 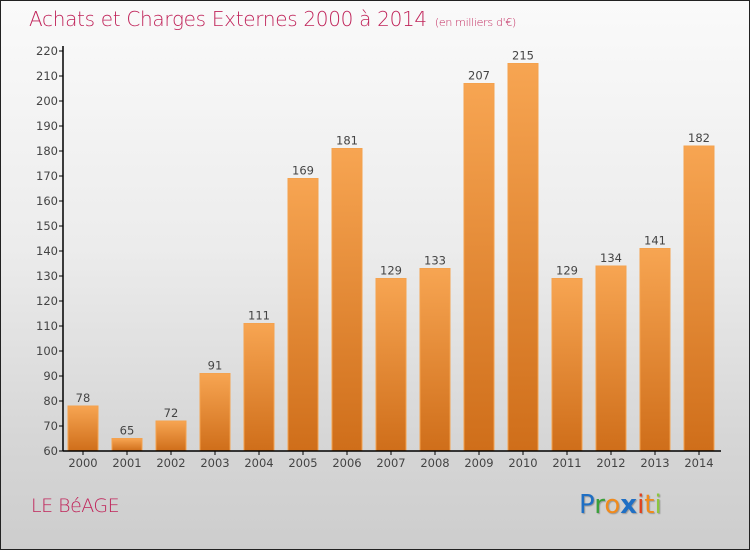 I want to click on value-label-2008: 133, so click(x=435, y=261).